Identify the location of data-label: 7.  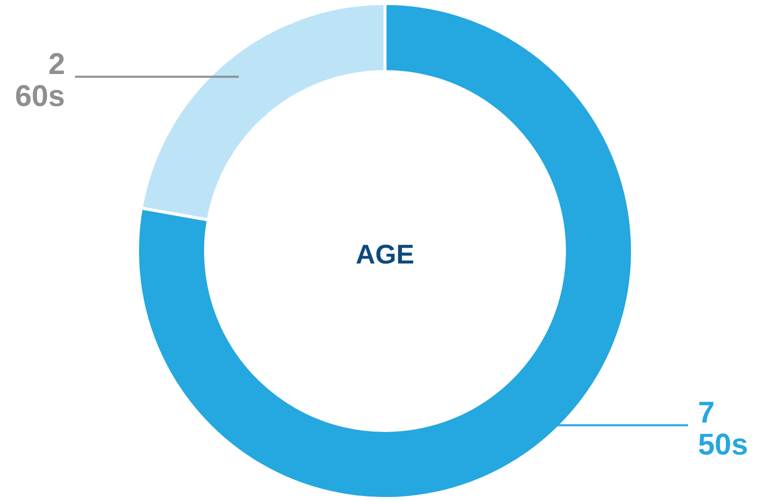
(706, 413).